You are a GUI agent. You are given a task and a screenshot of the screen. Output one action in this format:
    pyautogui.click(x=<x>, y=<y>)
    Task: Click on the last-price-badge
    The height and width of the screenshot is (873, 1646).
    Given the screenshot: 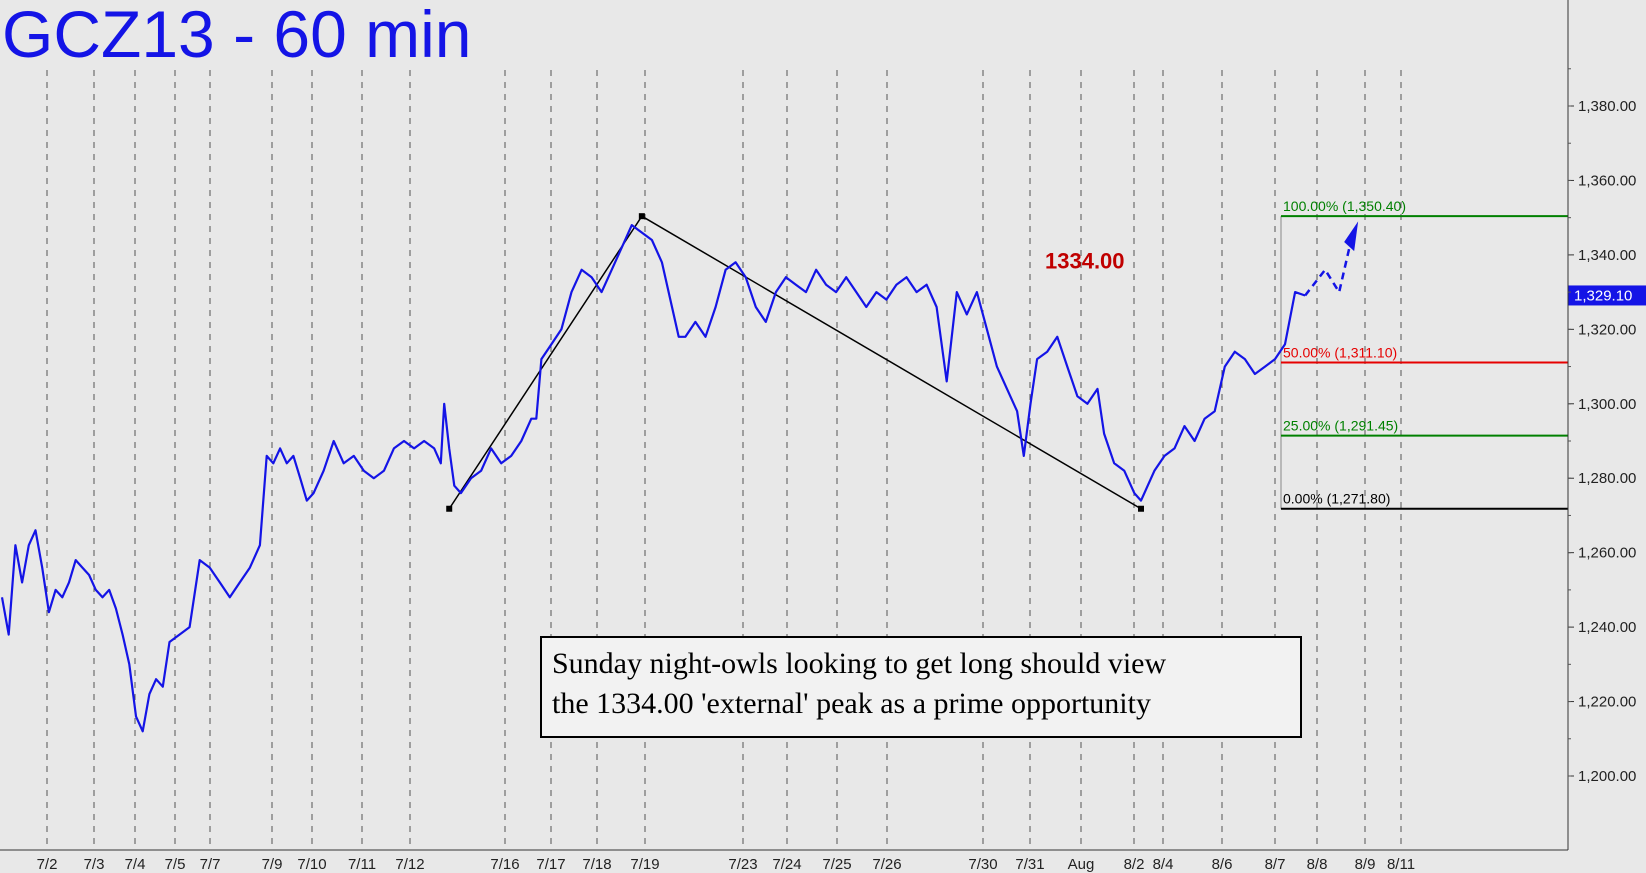 What is the action you would take?
    pyautogui.click(x=1607, y=295)
    